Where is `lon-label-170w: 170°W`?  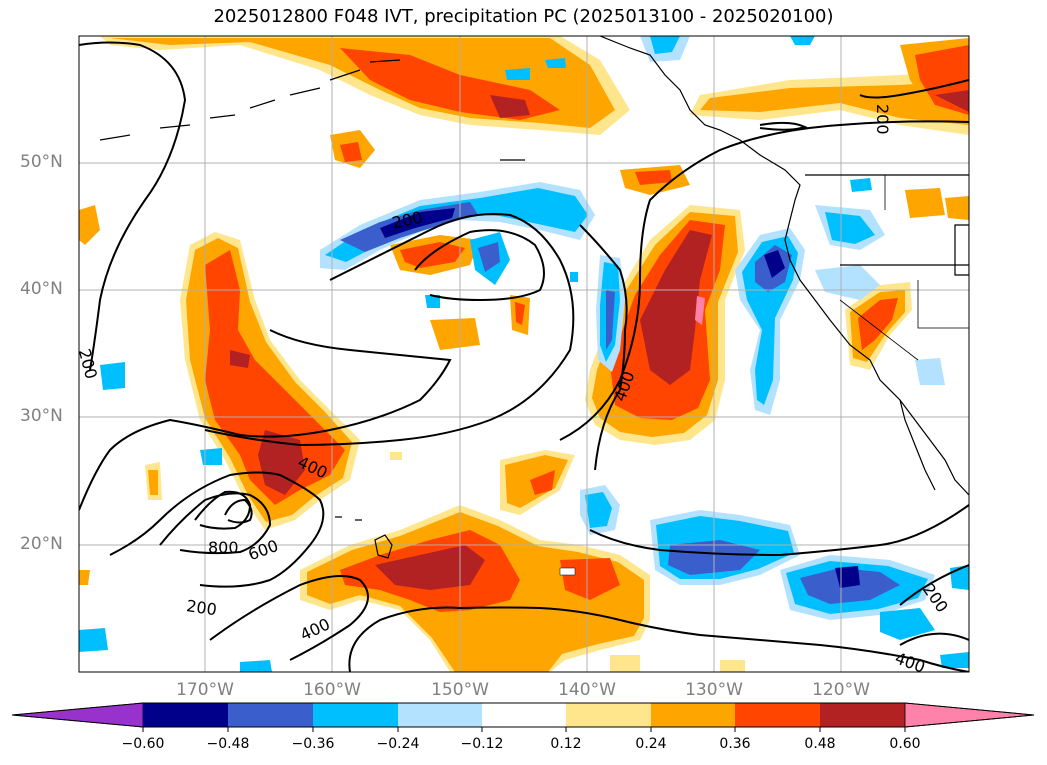 lon-label-170w: 170°W is located at coordinates (205, 690).